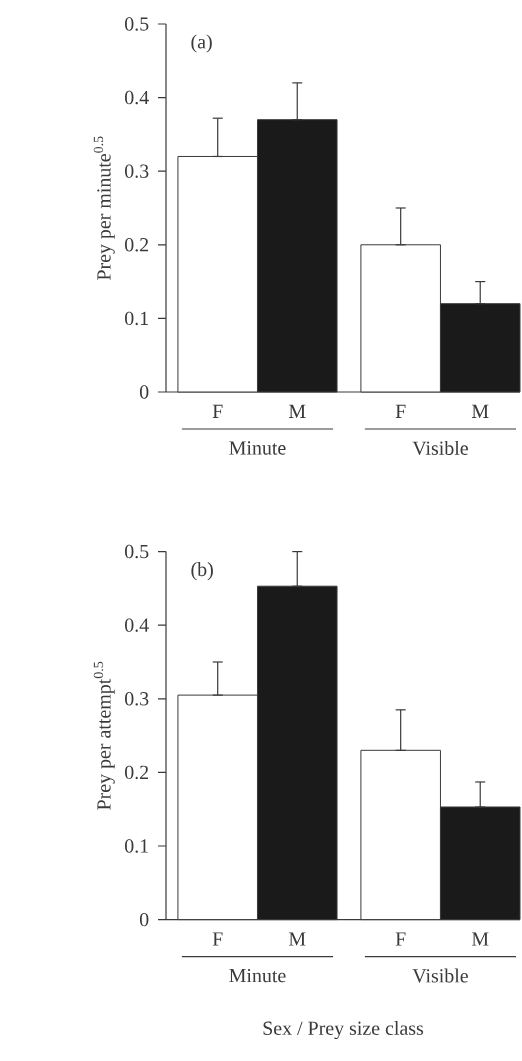 This screenshot has width=522, height=1061. I want to click on y-axis-title: Prey per attempt$^{0.5}$, so click(104, 735).